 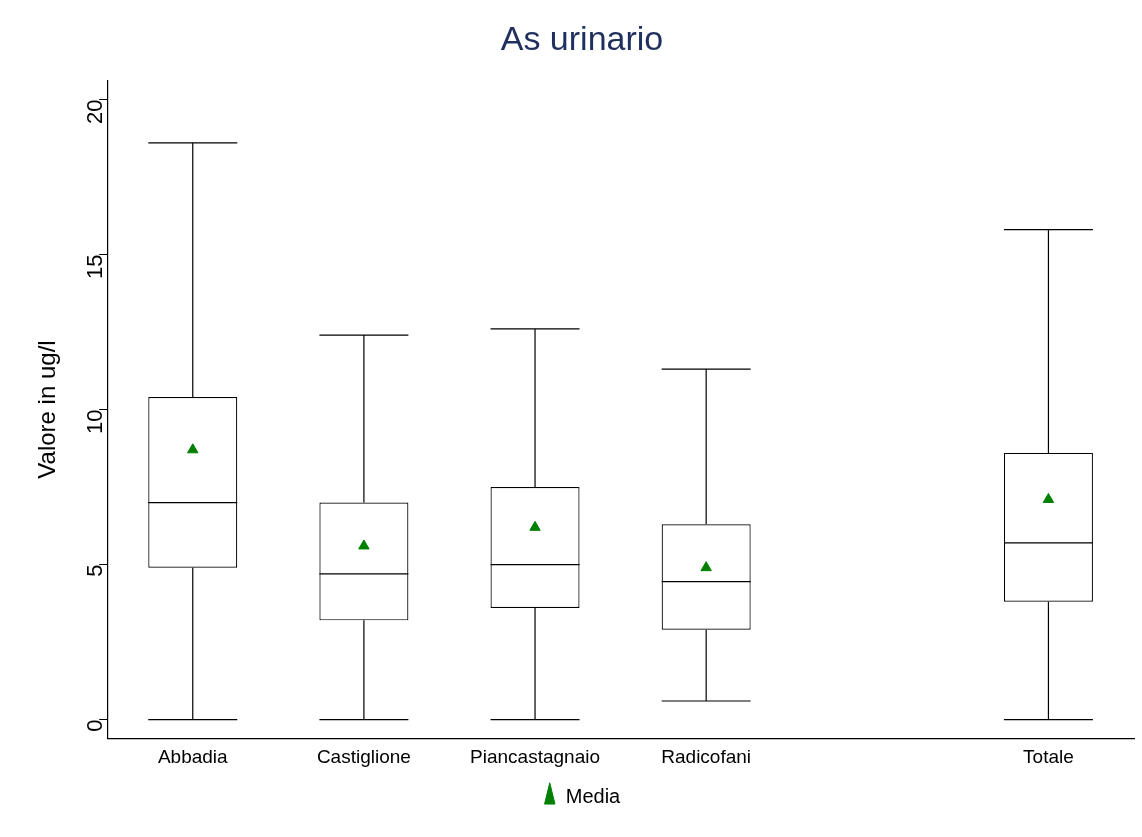 What do you see at coordinates (95, 111) in the screenshot?
I see `y-tick-label: 20` at bounding box center [95, 111].